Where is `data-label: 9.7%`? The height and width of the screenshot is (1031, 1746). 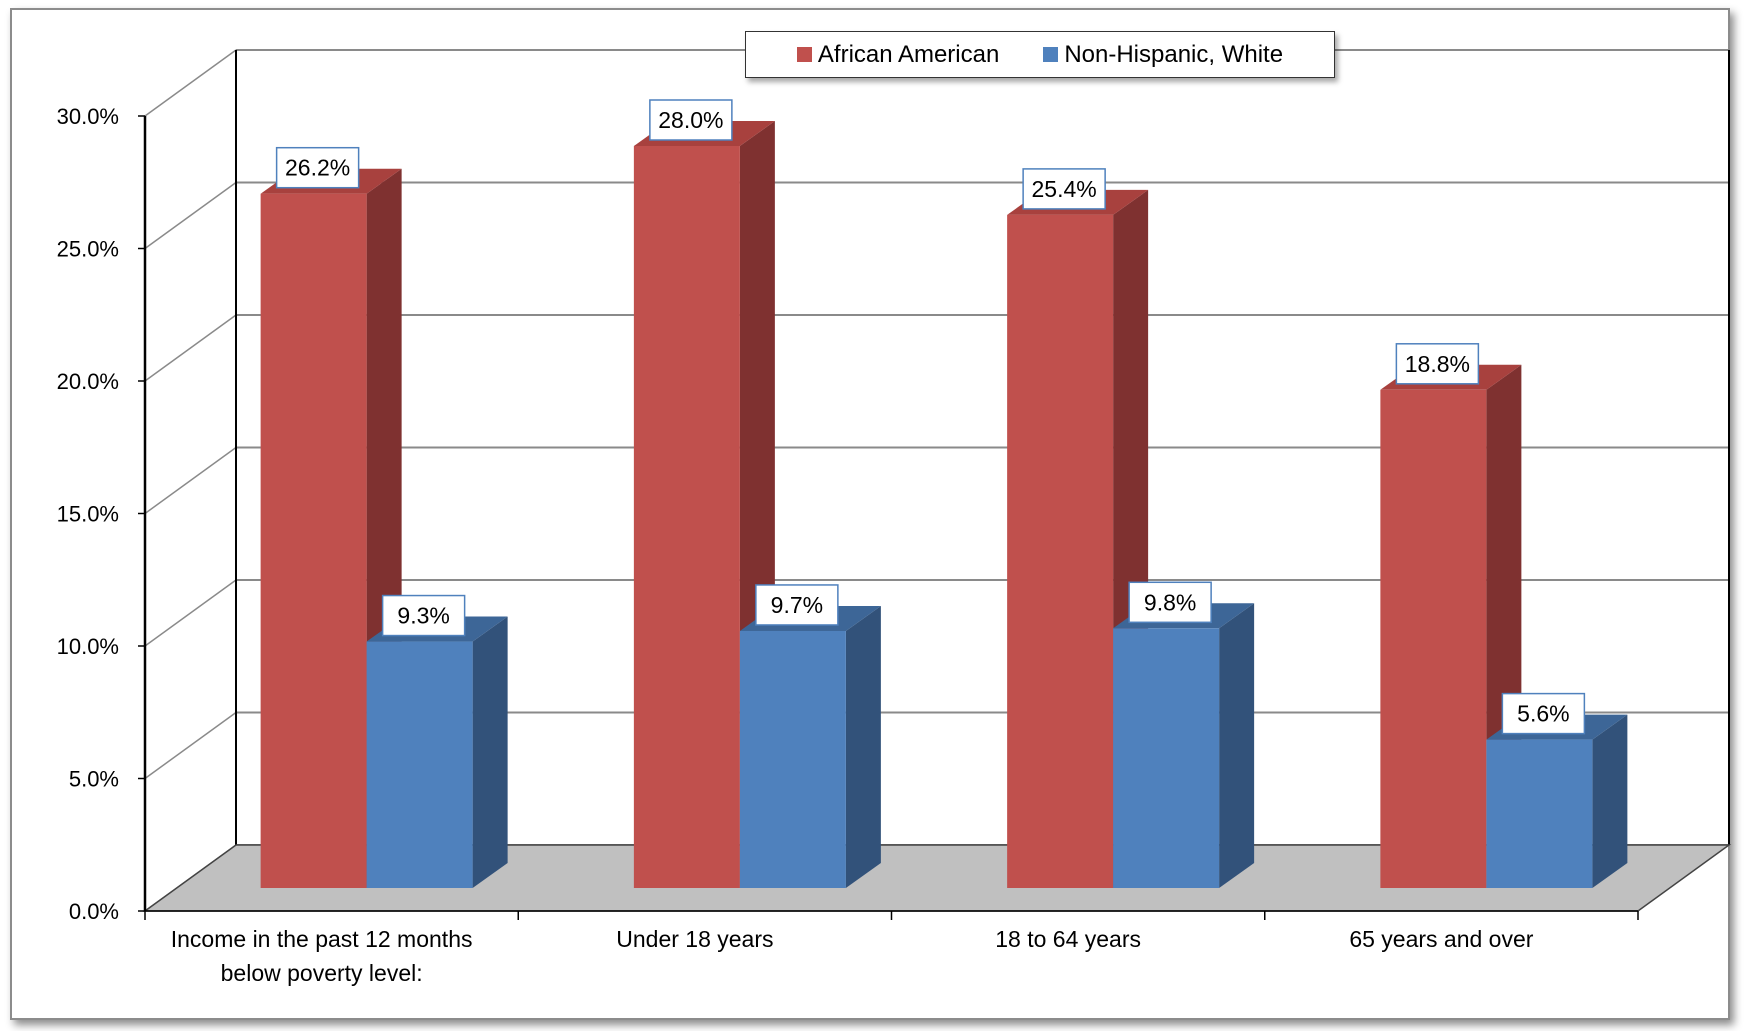
data-label: 9.7% is located at coordinates (797, 605).